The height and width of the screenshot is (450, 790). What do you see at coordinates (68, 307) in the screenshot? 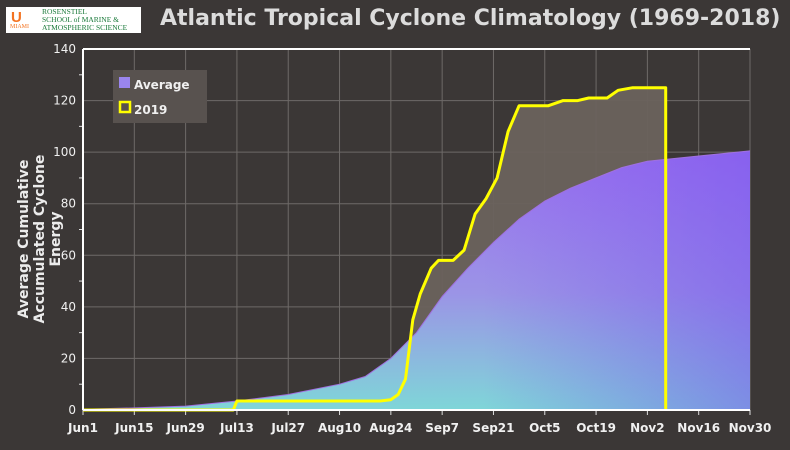
I see `y-tick-label: 40` at bounding box center [68, 307].